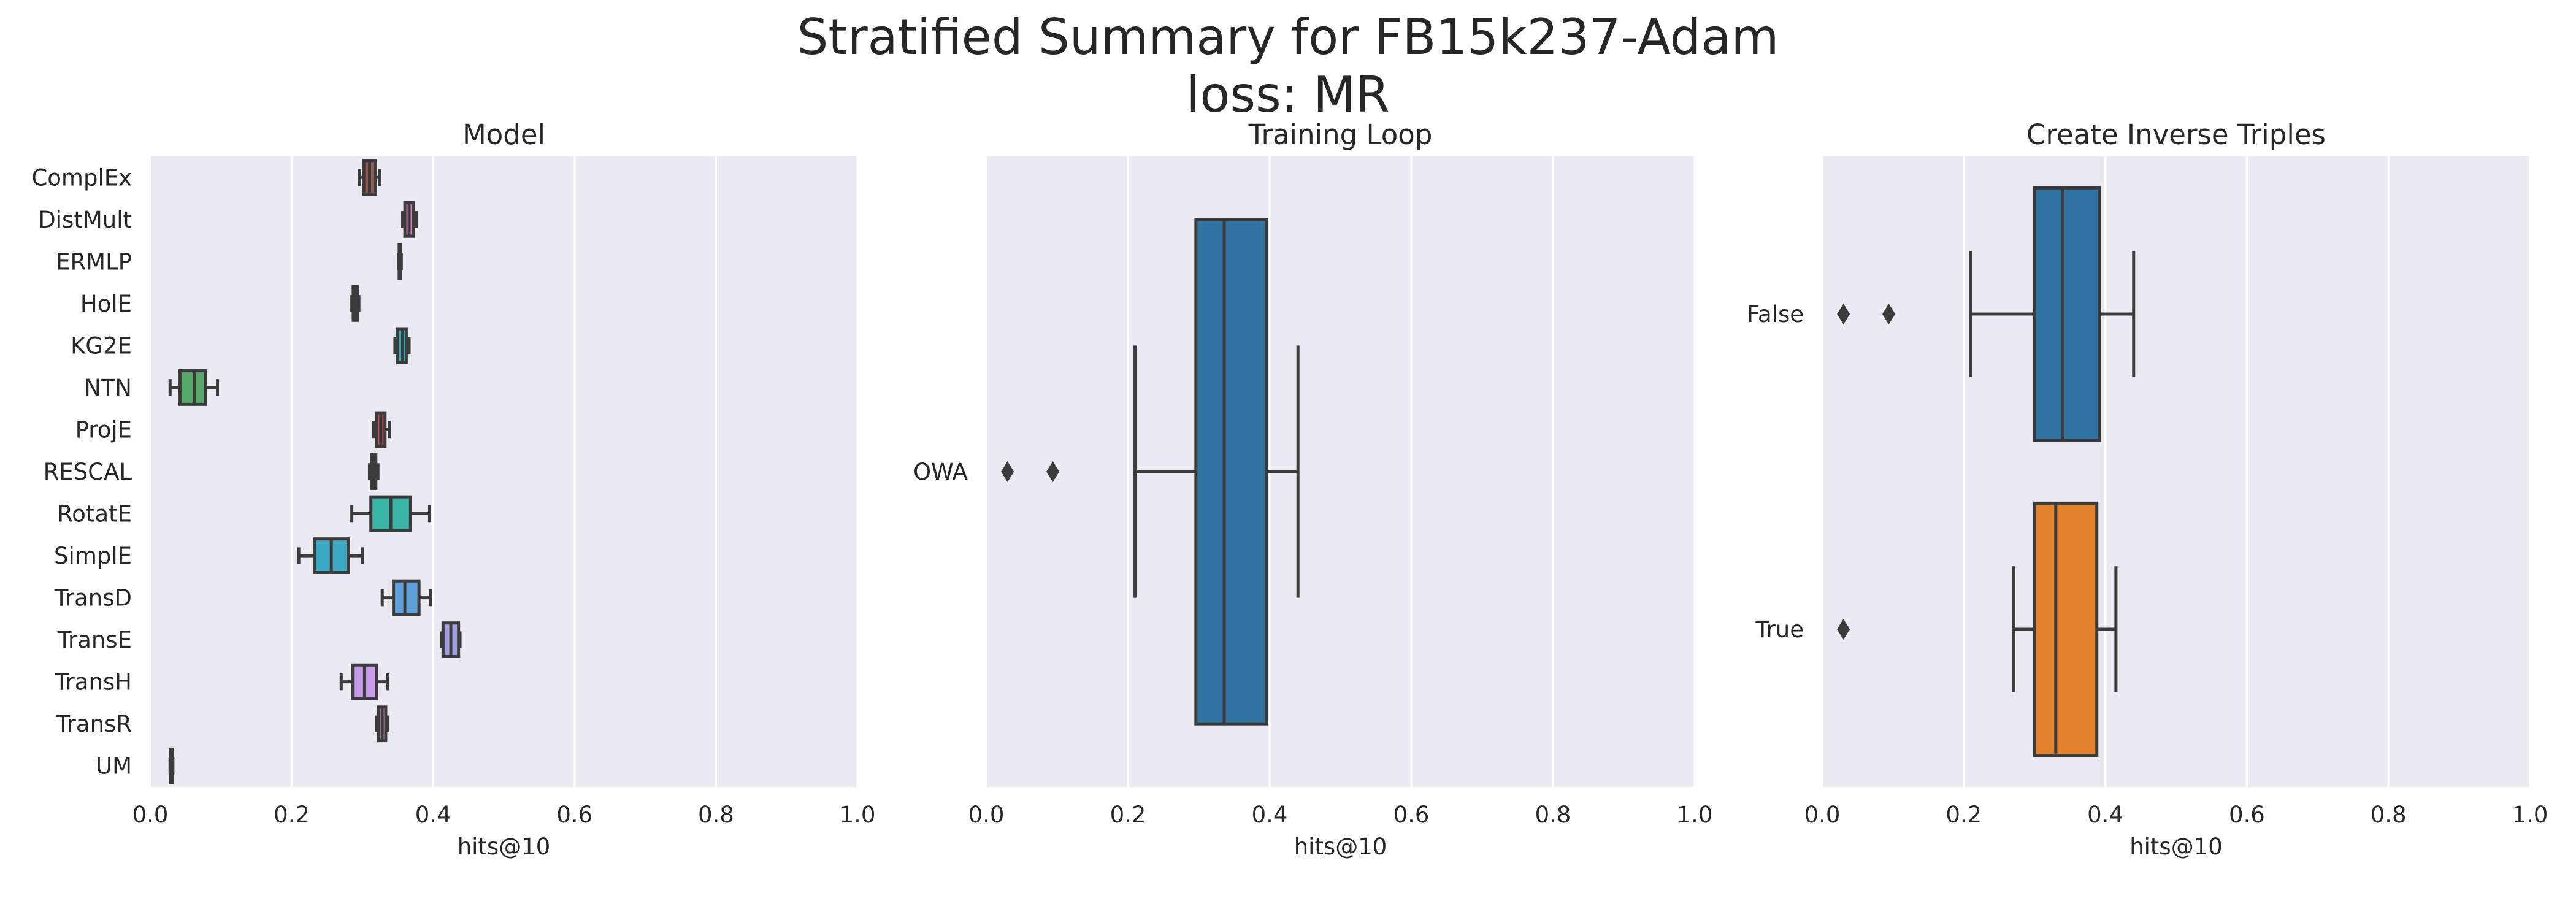  Describe the element at coordinates (103, 429) in the screenshot. I see `category-label: ProjE` at that location.